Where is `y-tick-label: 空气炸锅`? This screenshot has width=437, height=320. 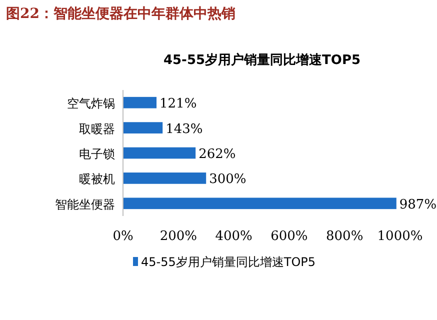 y-tick-label: 空气炸锅 is located at coordinates (91, 103).